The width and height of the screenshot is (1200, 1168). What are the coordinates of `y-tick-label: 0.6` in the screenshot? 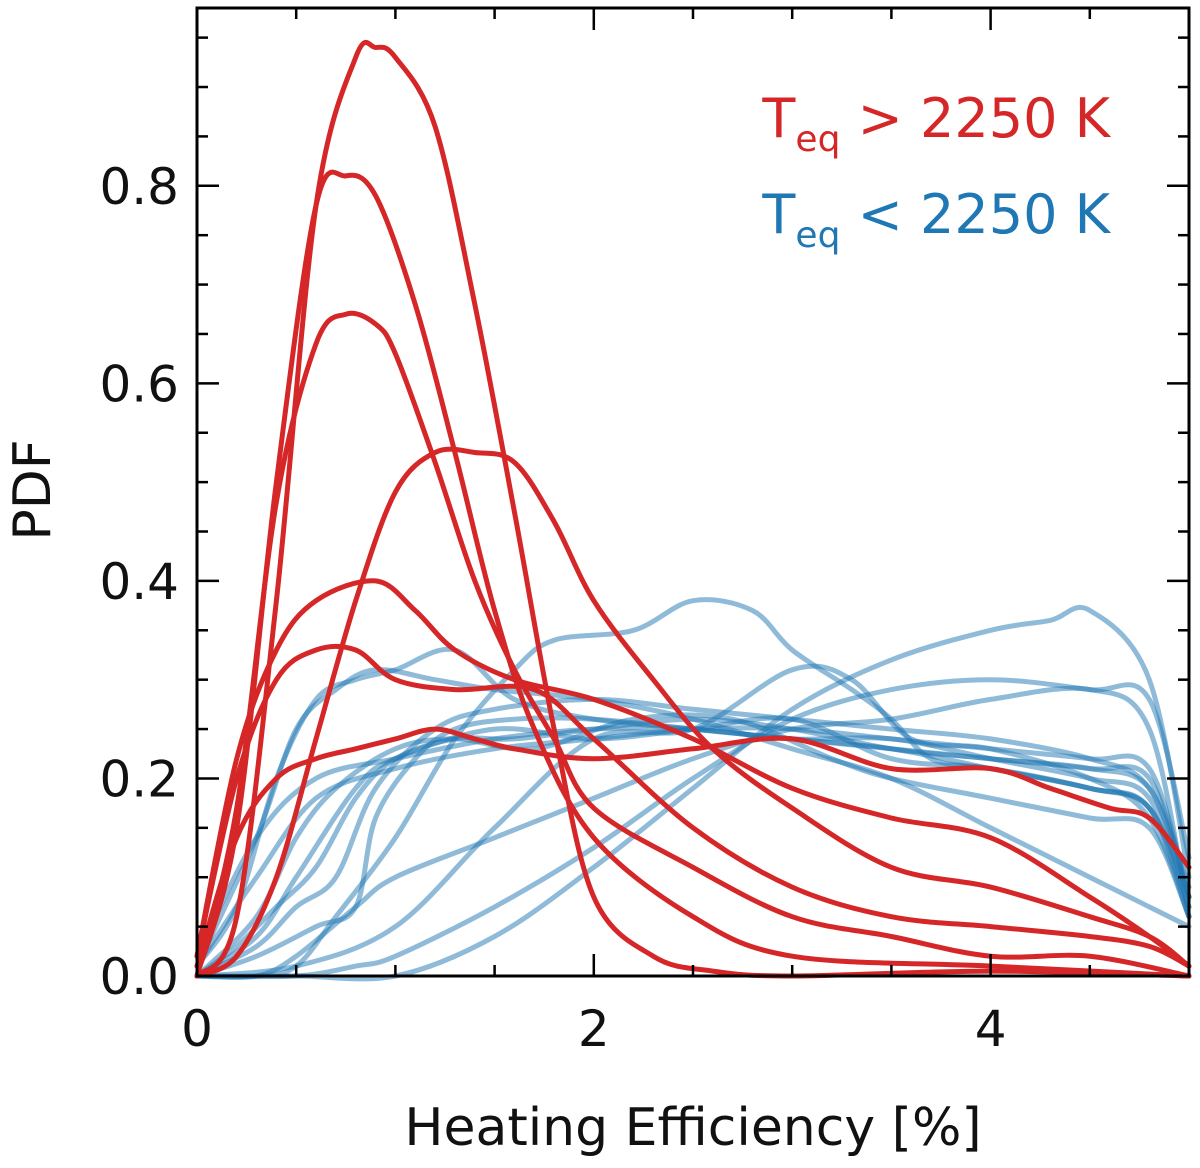 It's located at (139, 384).